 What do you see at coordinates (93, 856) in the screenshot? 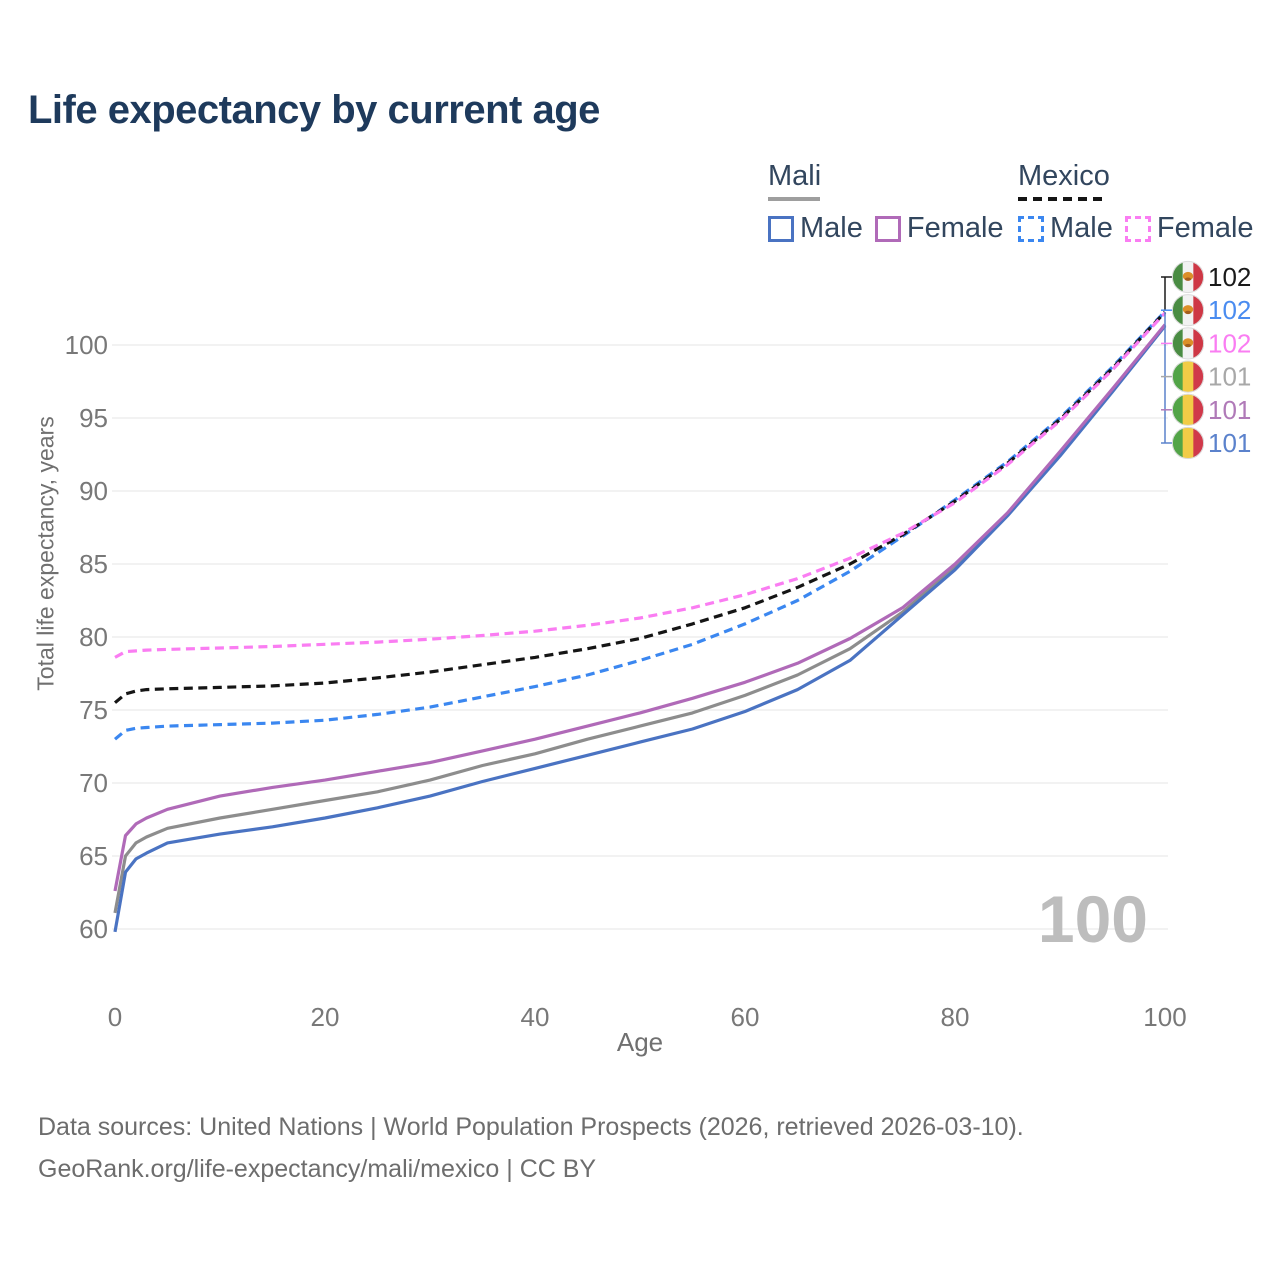
I see `y-tick-label: 65` at bounding box center [93, 856].